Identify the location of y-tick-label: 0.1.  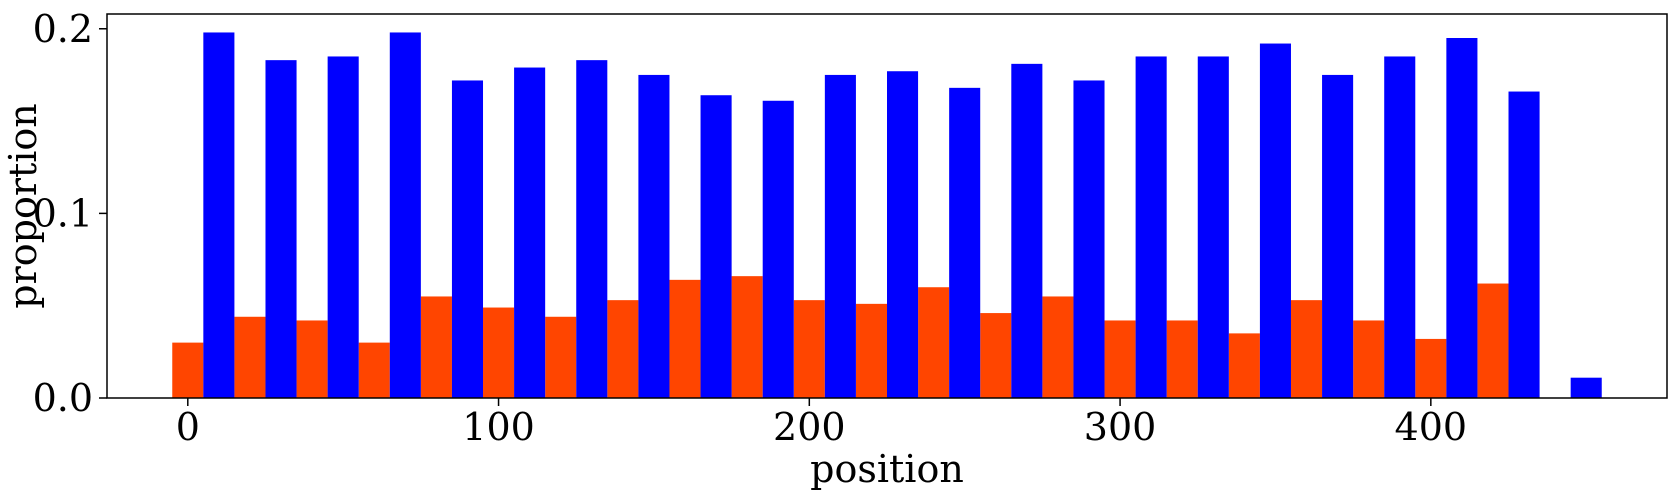
(63, 213).